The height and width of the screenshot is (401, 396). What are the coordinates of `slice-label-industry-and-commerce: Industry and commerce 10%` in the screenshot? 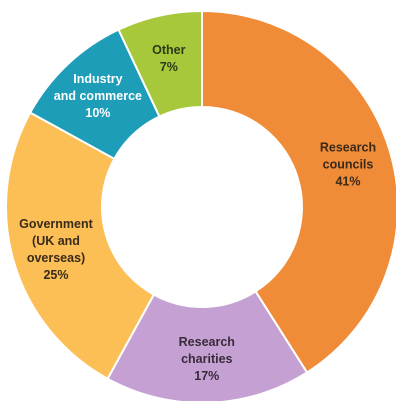 It's located at (98, 96).